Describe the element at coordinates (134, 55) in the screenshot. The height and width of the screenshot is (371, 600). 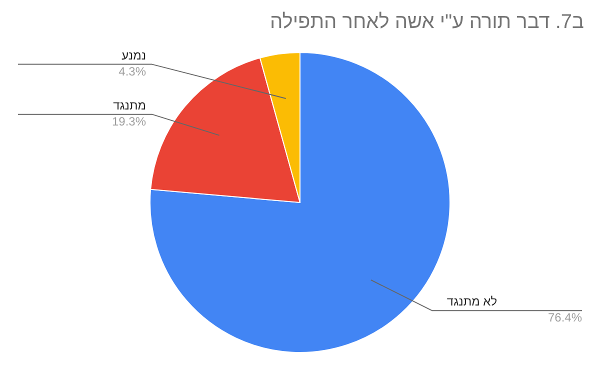
I see `slice-label: נמנע` at that location.